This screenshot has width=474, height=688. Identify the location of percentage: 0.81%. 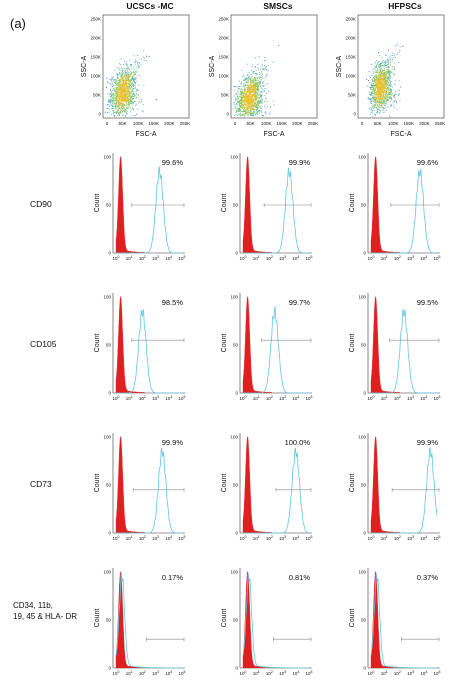
(300, 577).